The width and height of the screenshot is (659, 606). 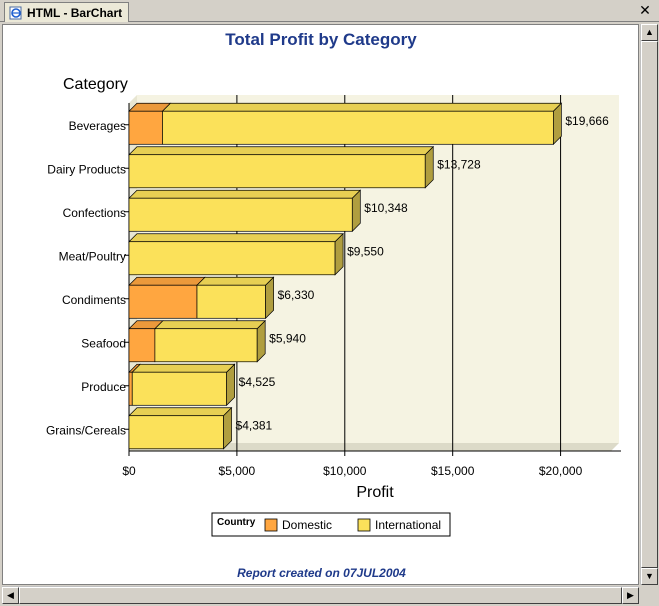 I want to click on x-tick-label: $10,000, so click(x=345, y=471).